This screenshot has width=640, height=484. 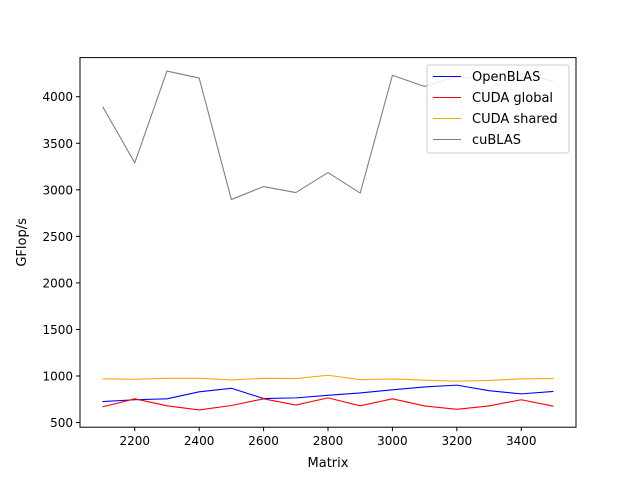 I want to click on series-line-openblas, so click(x=328, y=393).